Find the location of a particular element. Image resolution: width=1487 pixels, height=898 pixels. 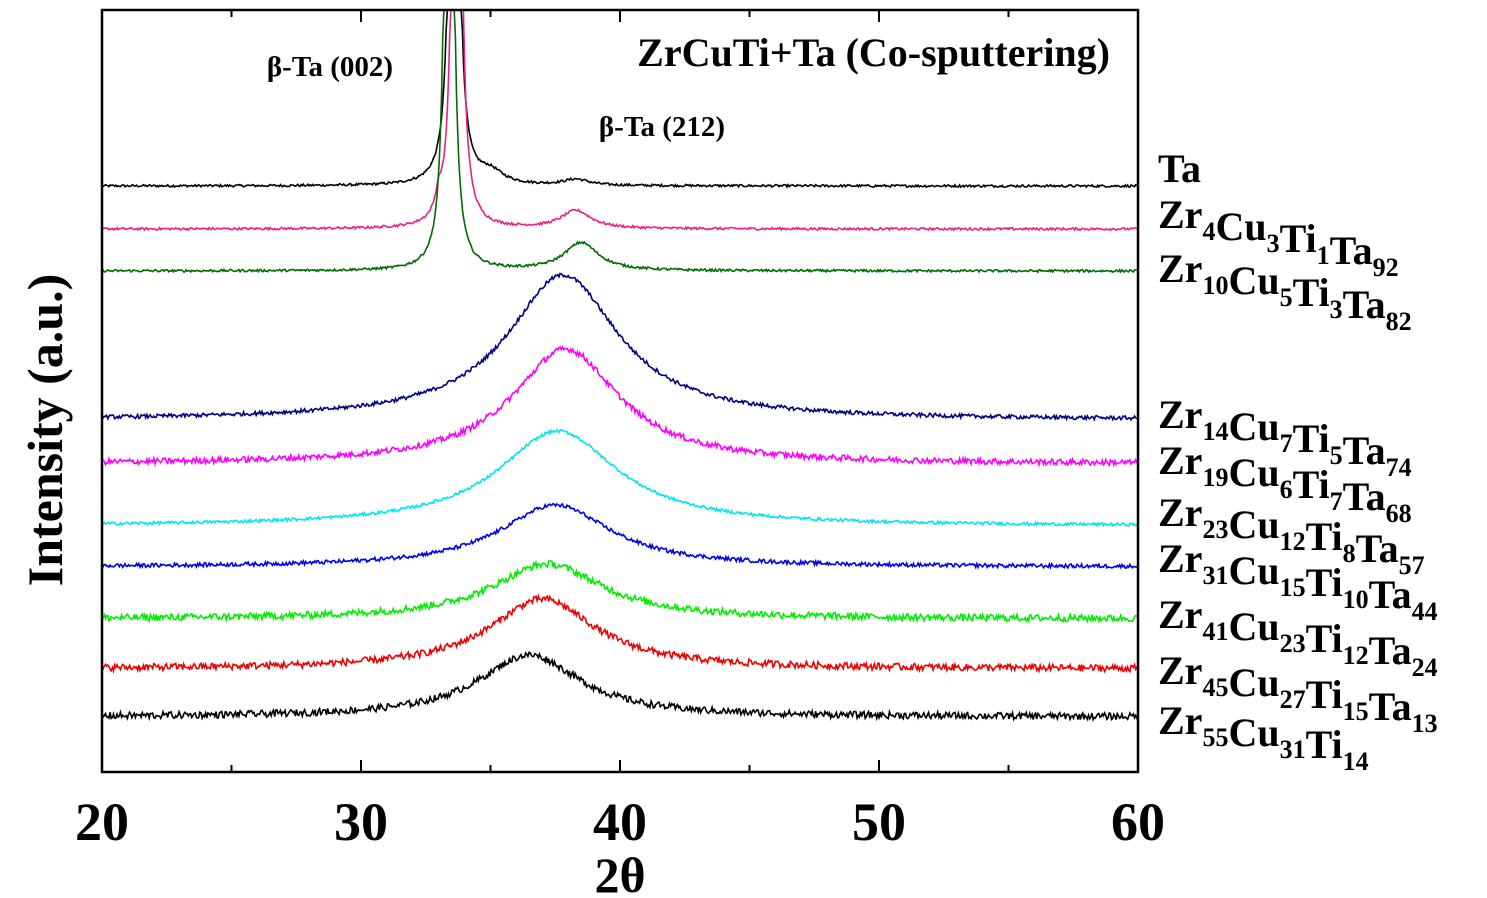

series-label: Zr55Cu31Ti14 is located at coordinates (1263, 737).